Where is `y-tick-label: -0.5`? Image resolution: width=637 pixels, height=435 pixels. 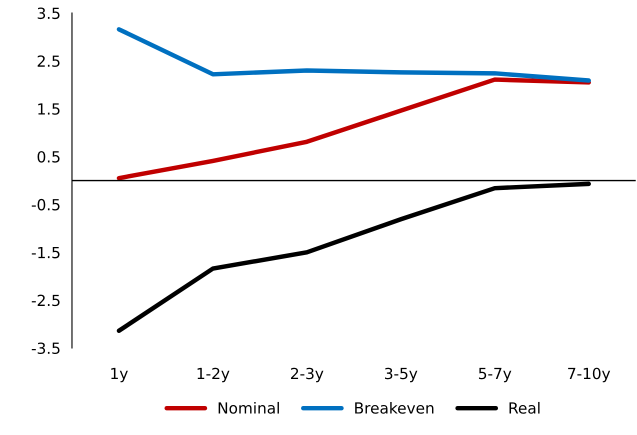
y-tick-label: -0.5 is located at coordinates (46, 204).